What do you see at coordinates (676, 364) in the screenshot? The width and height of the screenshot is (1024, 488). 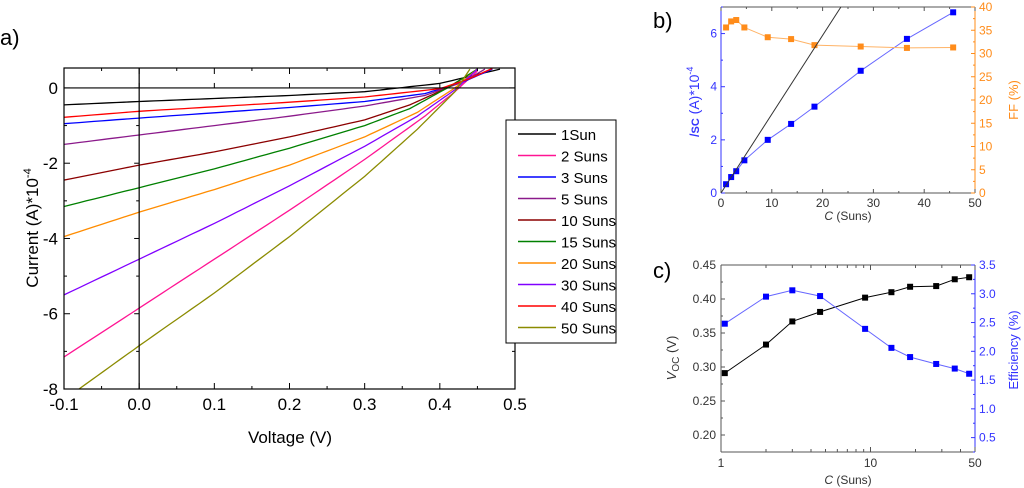 I see `panel-c-left-axis-label-sub: OC` at bounding box center [676, 364].